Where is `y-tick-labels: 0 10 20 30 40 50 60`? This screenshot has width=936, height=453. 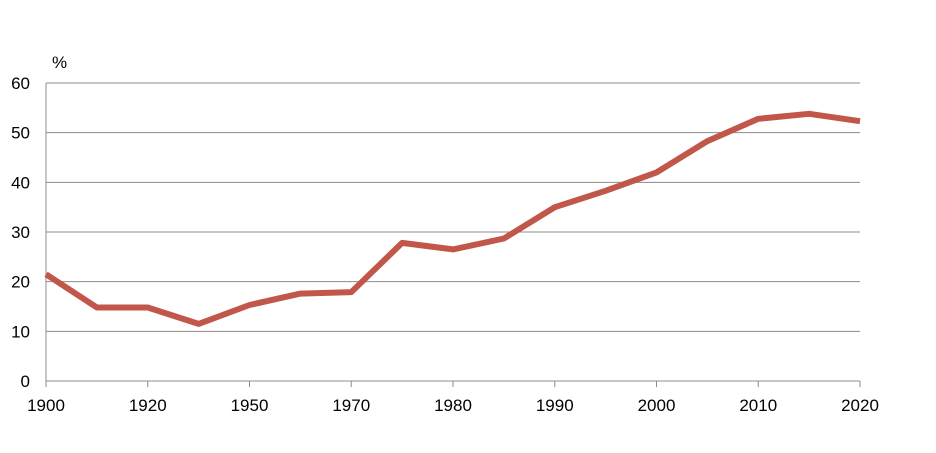 y-tick-labels: 0 10 20 30 40 50 60 is located at coordinates (20, 232).